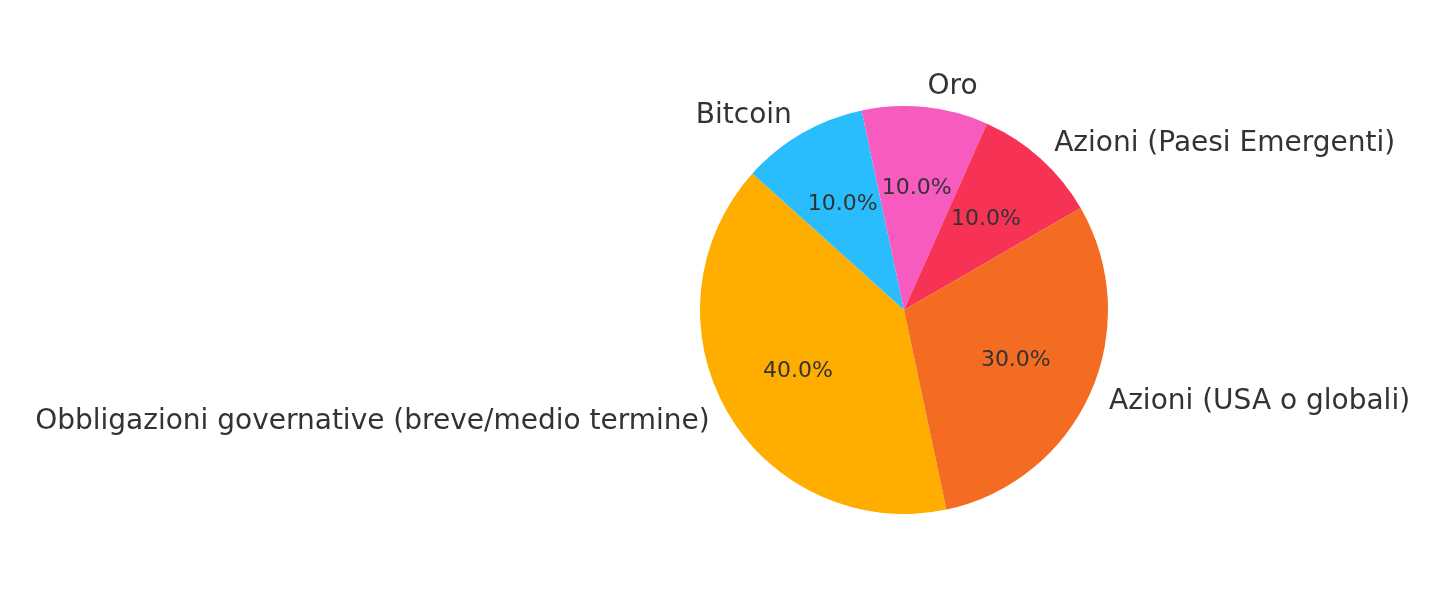 This screenshot has width=1440, height=603. I want to click on slice-label: Obbligazioni governative (breve/medio termine), so click(372, 420).